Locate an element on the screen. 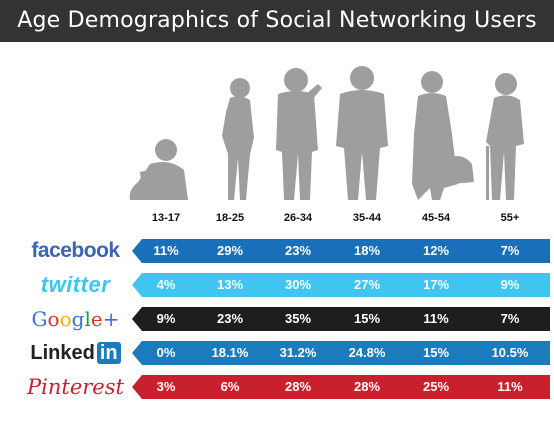  google-plus-sign: + is located at coordinates (111, 319).